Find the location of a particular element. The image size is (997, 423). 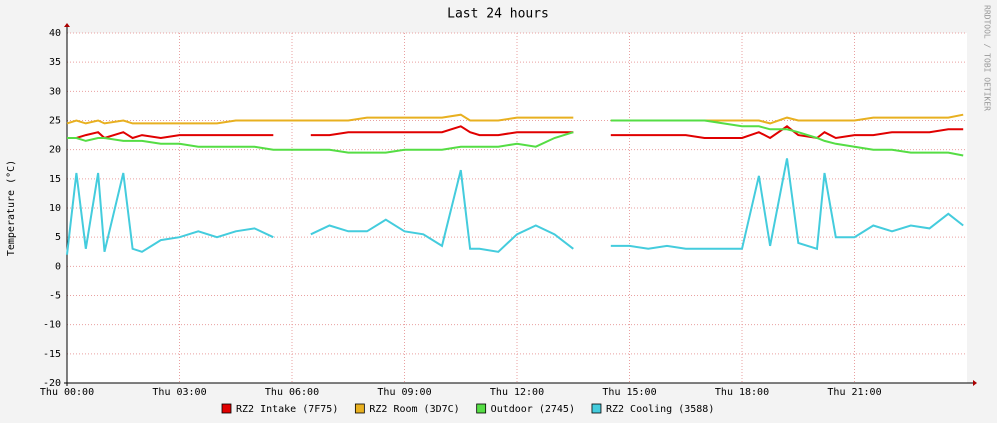

x-tick-label: Thu 12:00 is located at coordinates (517, 392).